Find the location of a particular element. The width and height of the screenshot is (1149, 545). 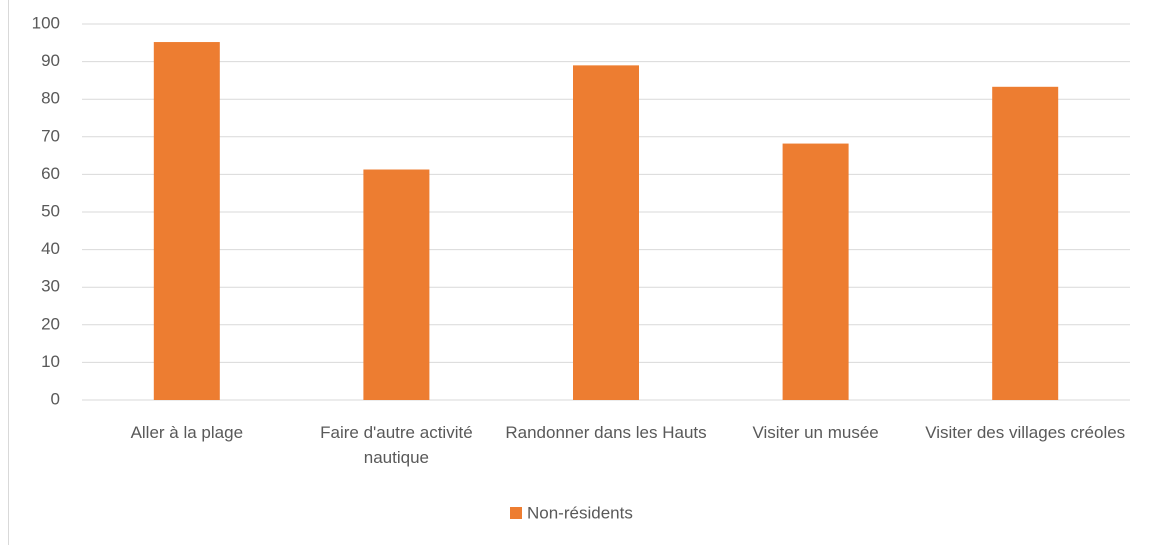

y-tick-label: 40 is located at coordinates (50, 248).